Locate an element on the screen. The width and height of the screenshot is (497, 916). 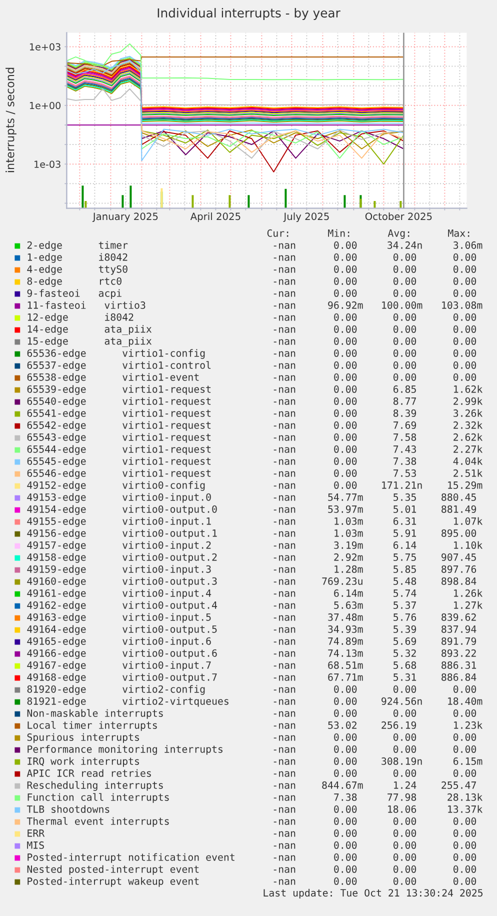
legend-label: Posted-interrupt wakeup event is located at coordinates (113, 882).